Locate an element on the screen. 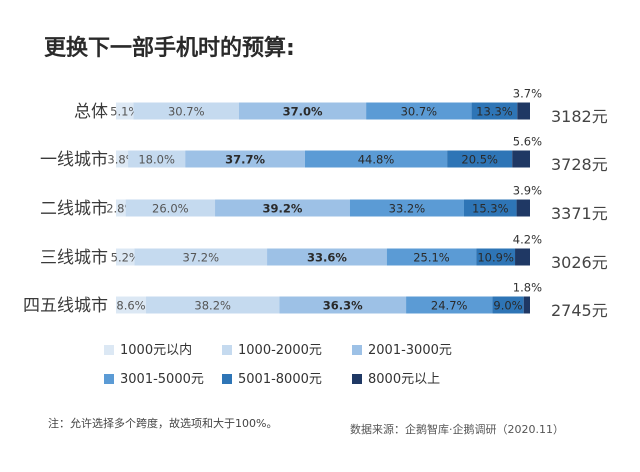  average-budget: 3026元 is located at coordinates (579, 262).